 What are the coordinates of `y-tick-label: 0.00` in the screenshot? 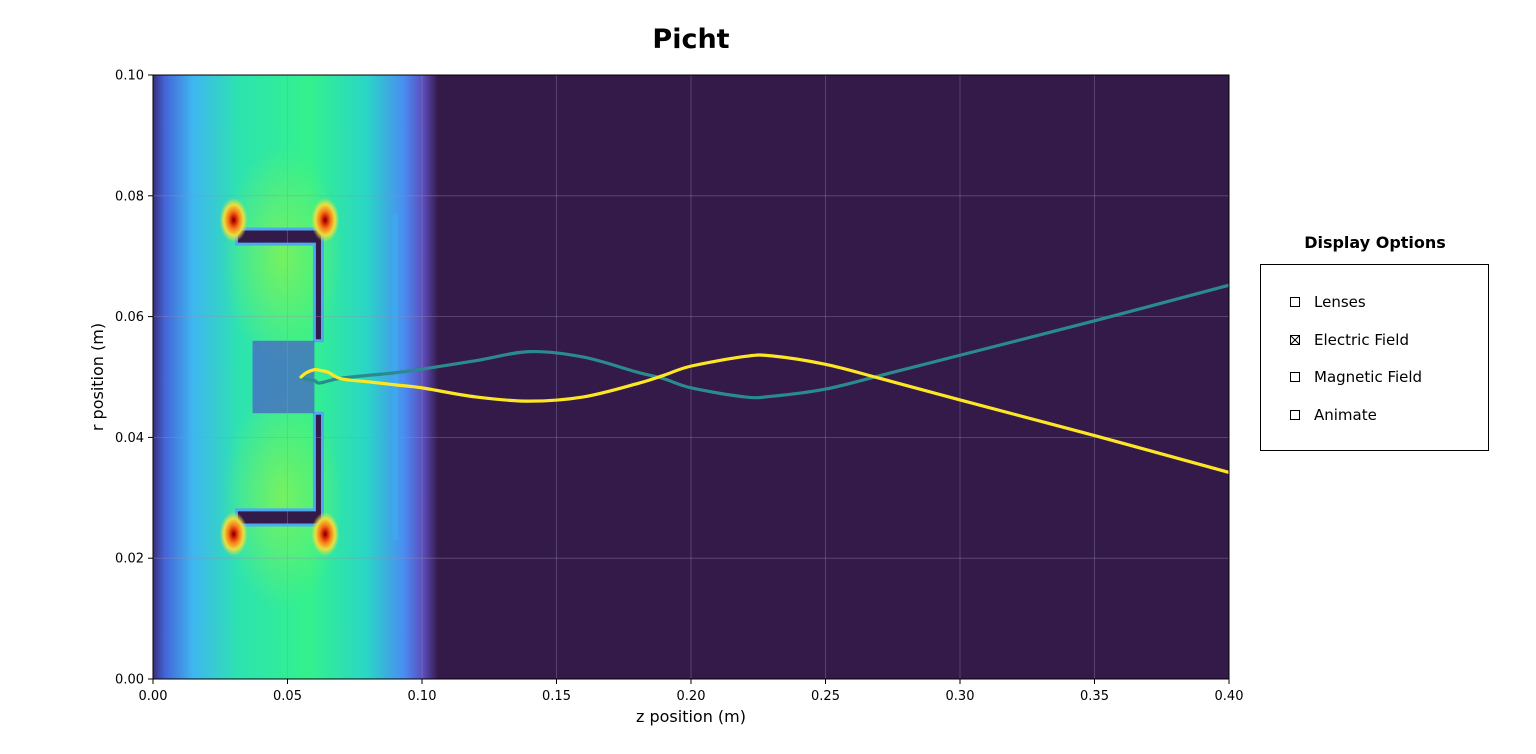 It's located at (129, 680).